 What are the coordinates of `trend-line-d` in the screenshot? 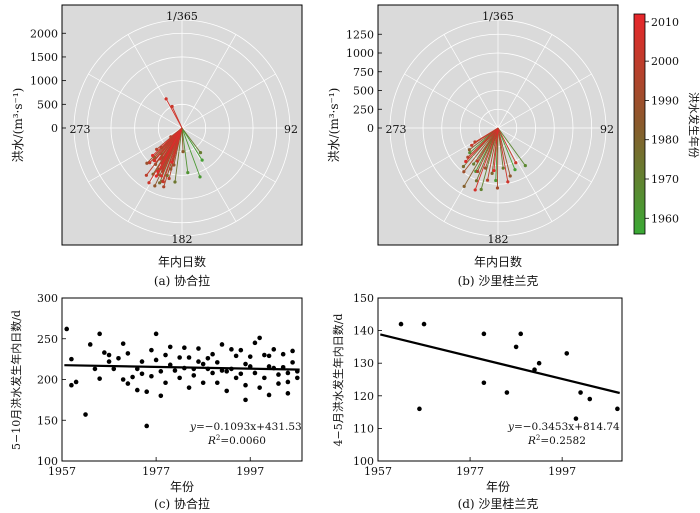 It's located at (500, 364).